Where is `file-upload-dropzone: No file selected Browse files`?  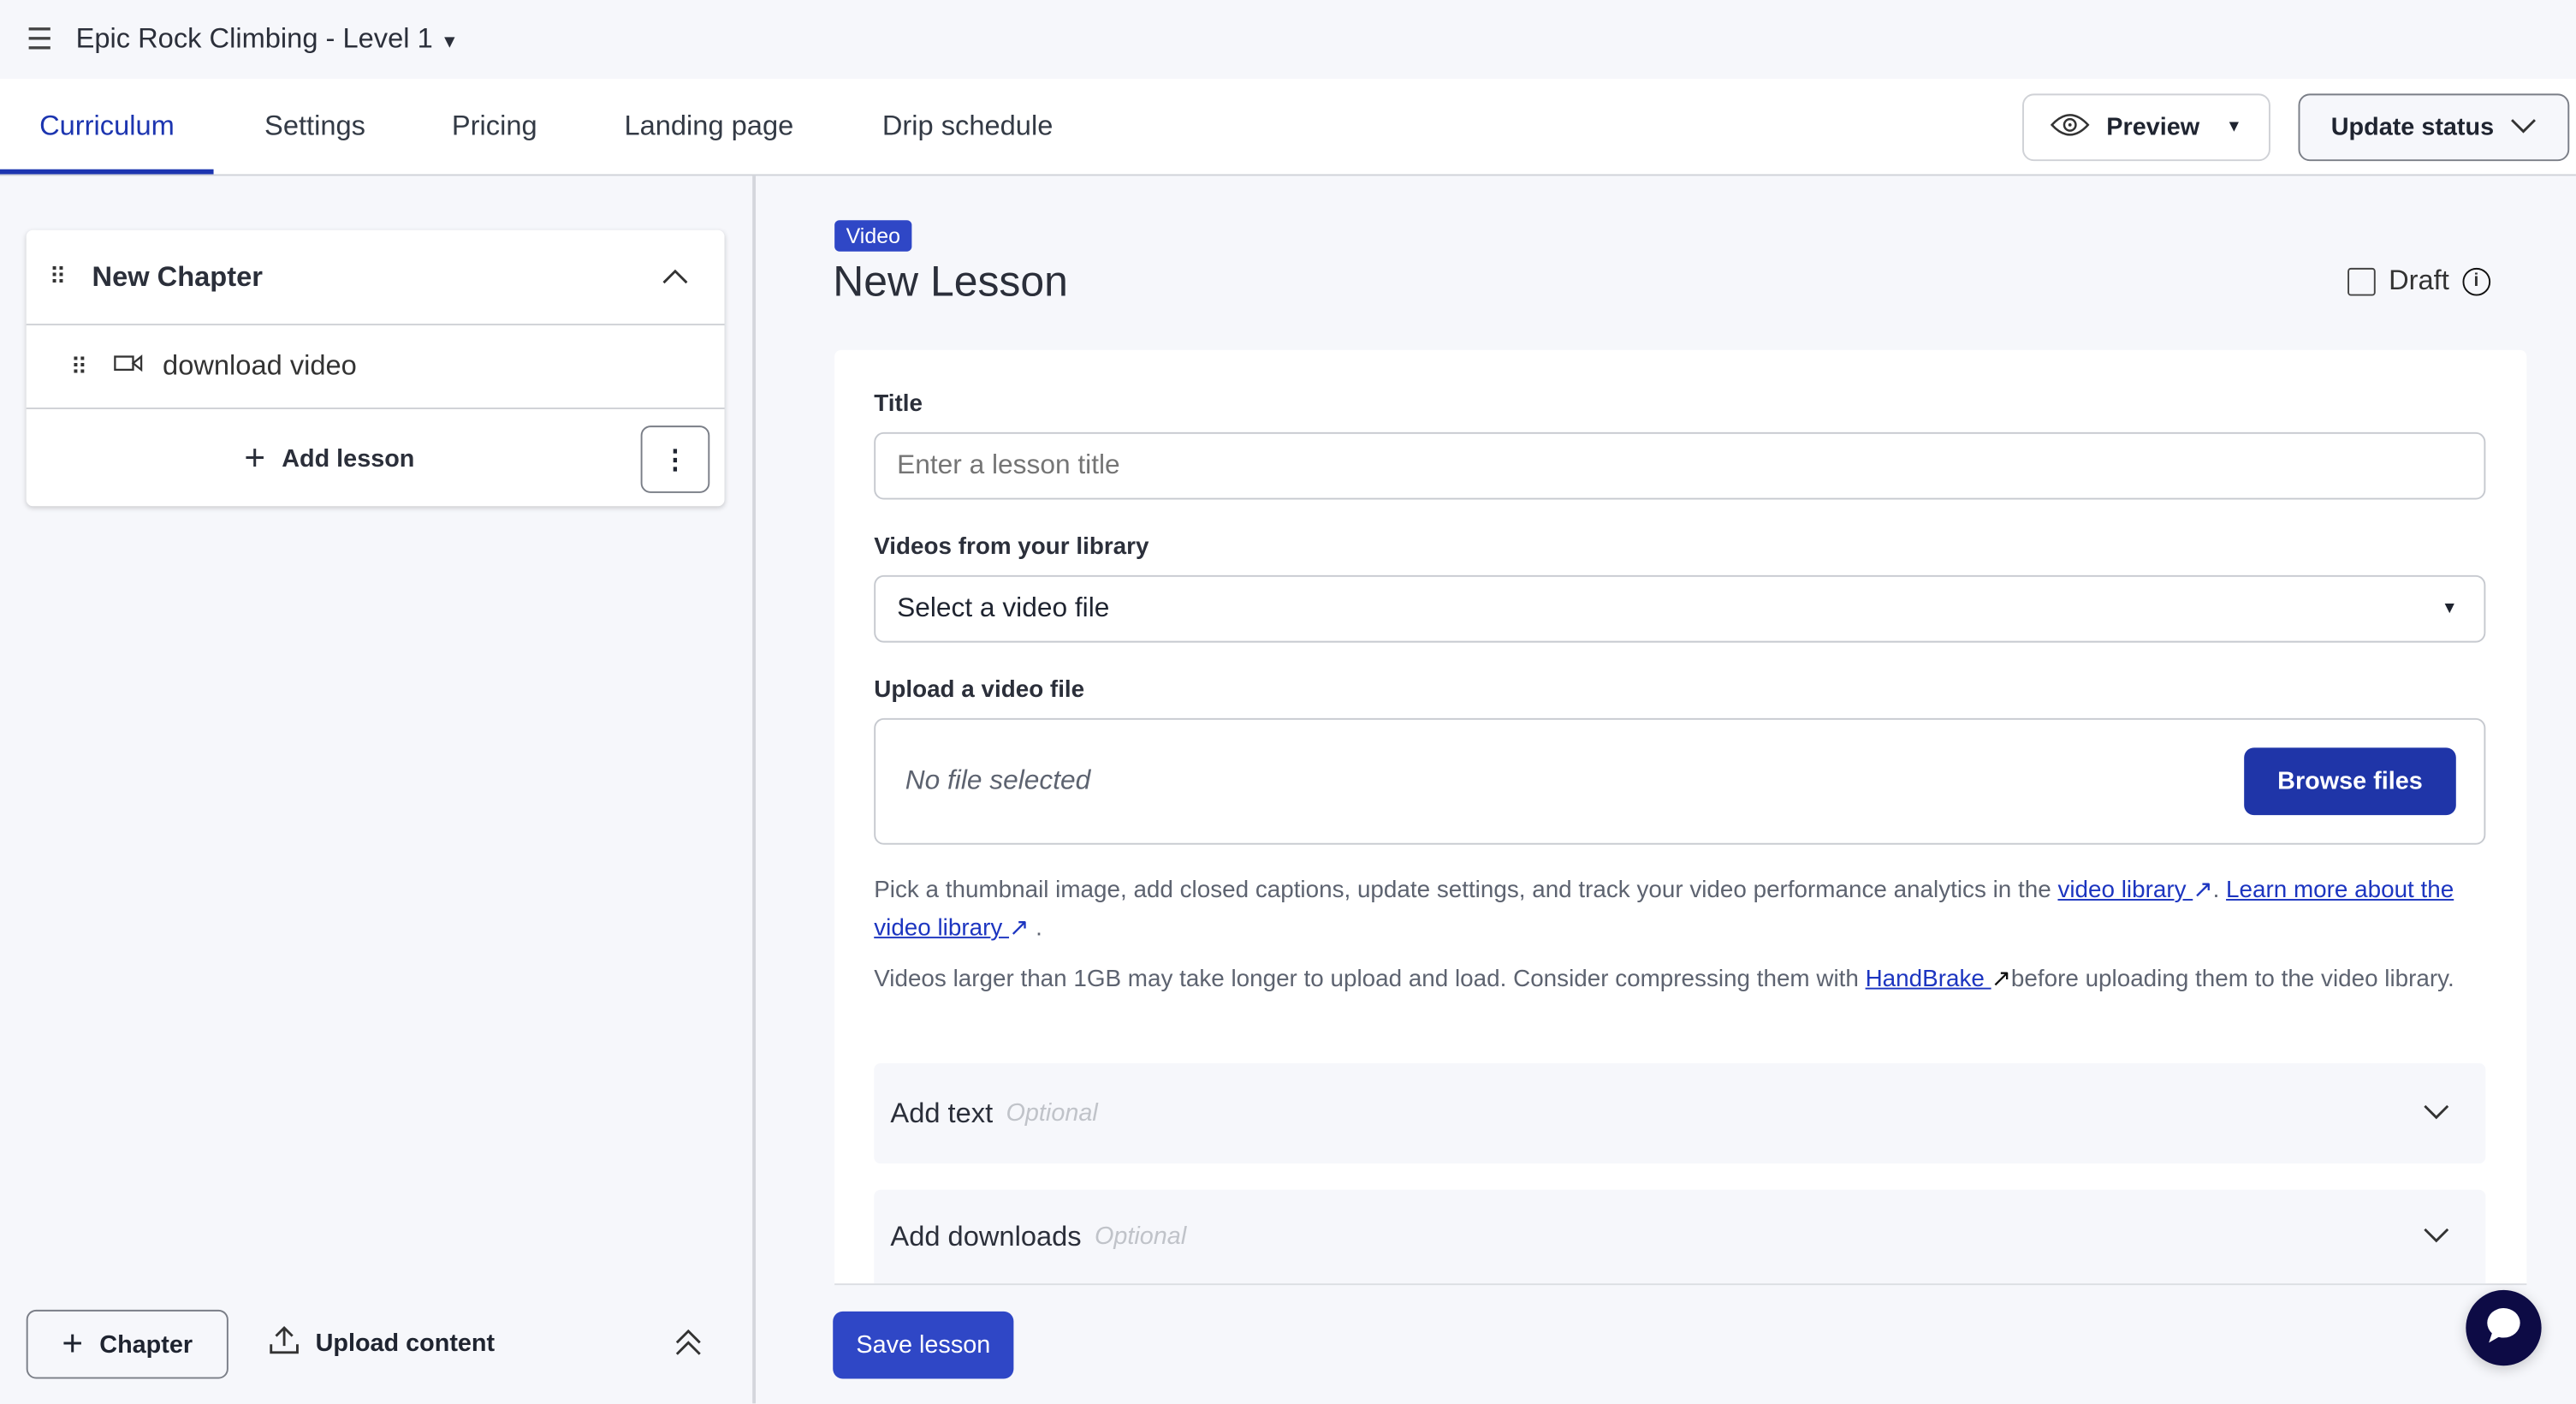
file-upload-dropzone: No file selected Browse files is located at coordinates (1680, 781).